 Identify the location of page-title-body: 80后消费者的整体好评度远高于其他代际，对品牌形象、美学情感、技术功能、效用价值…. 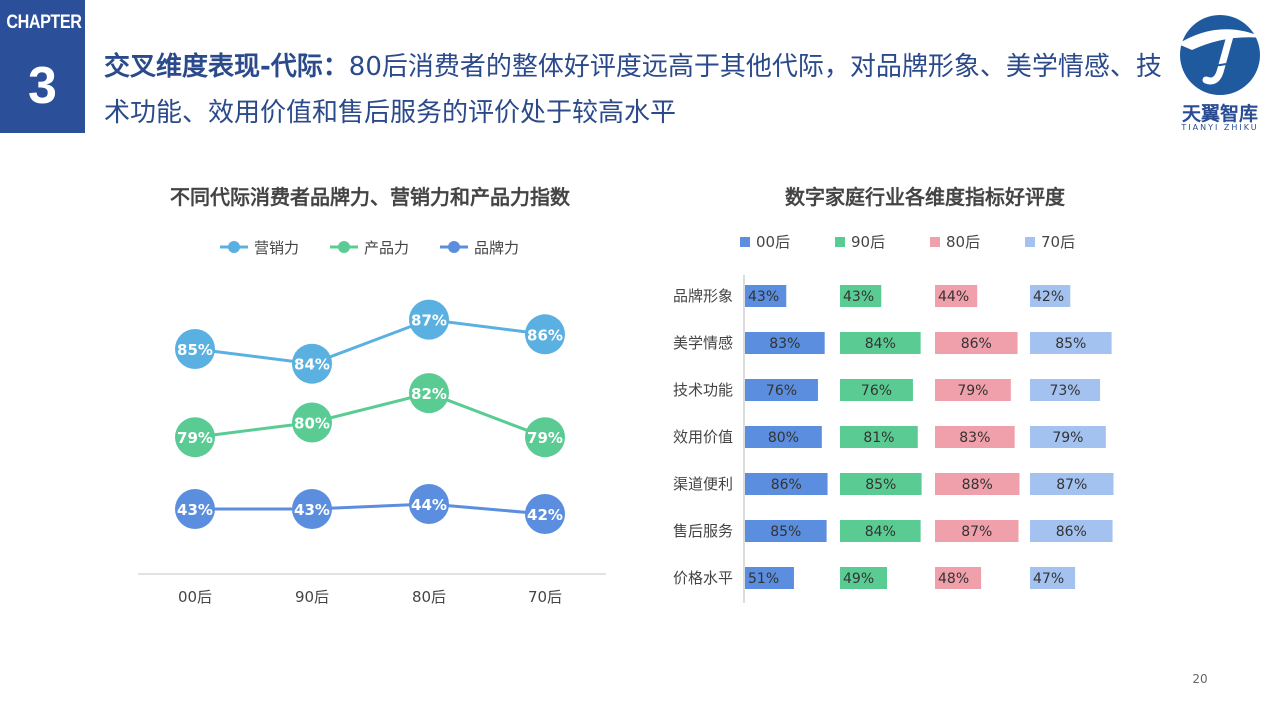
(633, 90).